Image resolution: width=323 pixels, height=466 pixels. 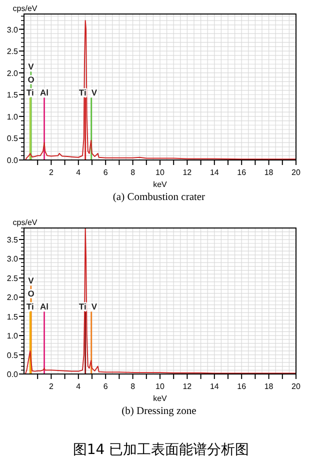 What do you see at coordinates (161, 450) in the screenshot?
I see `caption: 图14 已加工表面能谱分析图` at bounding box center [161, 450].